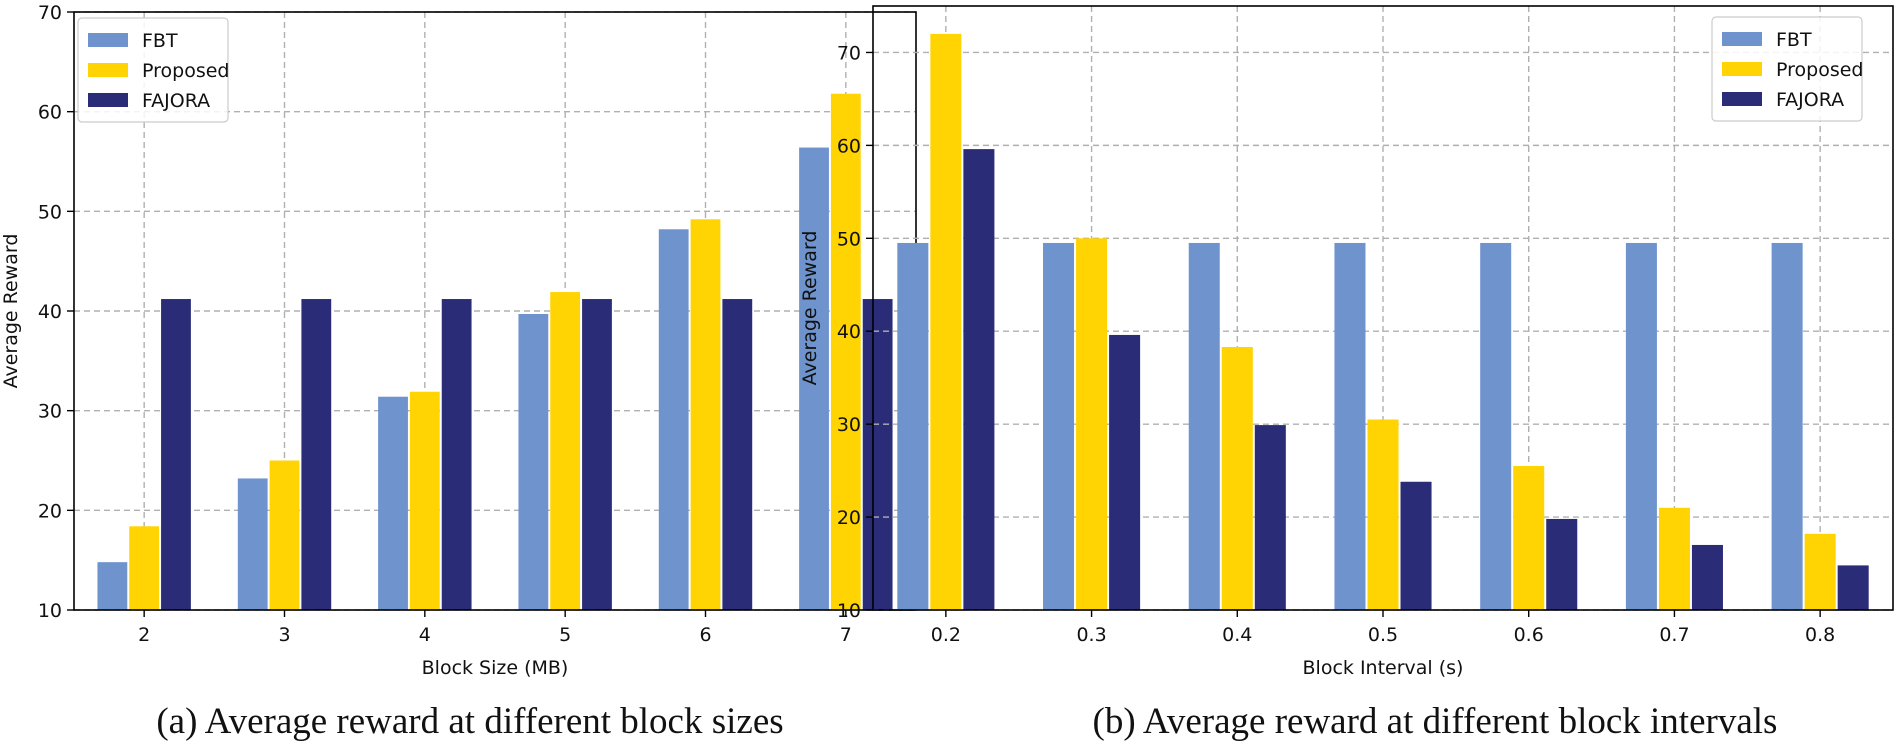  I want to click on x-tick-label: 0.8, so click(1820, 635).